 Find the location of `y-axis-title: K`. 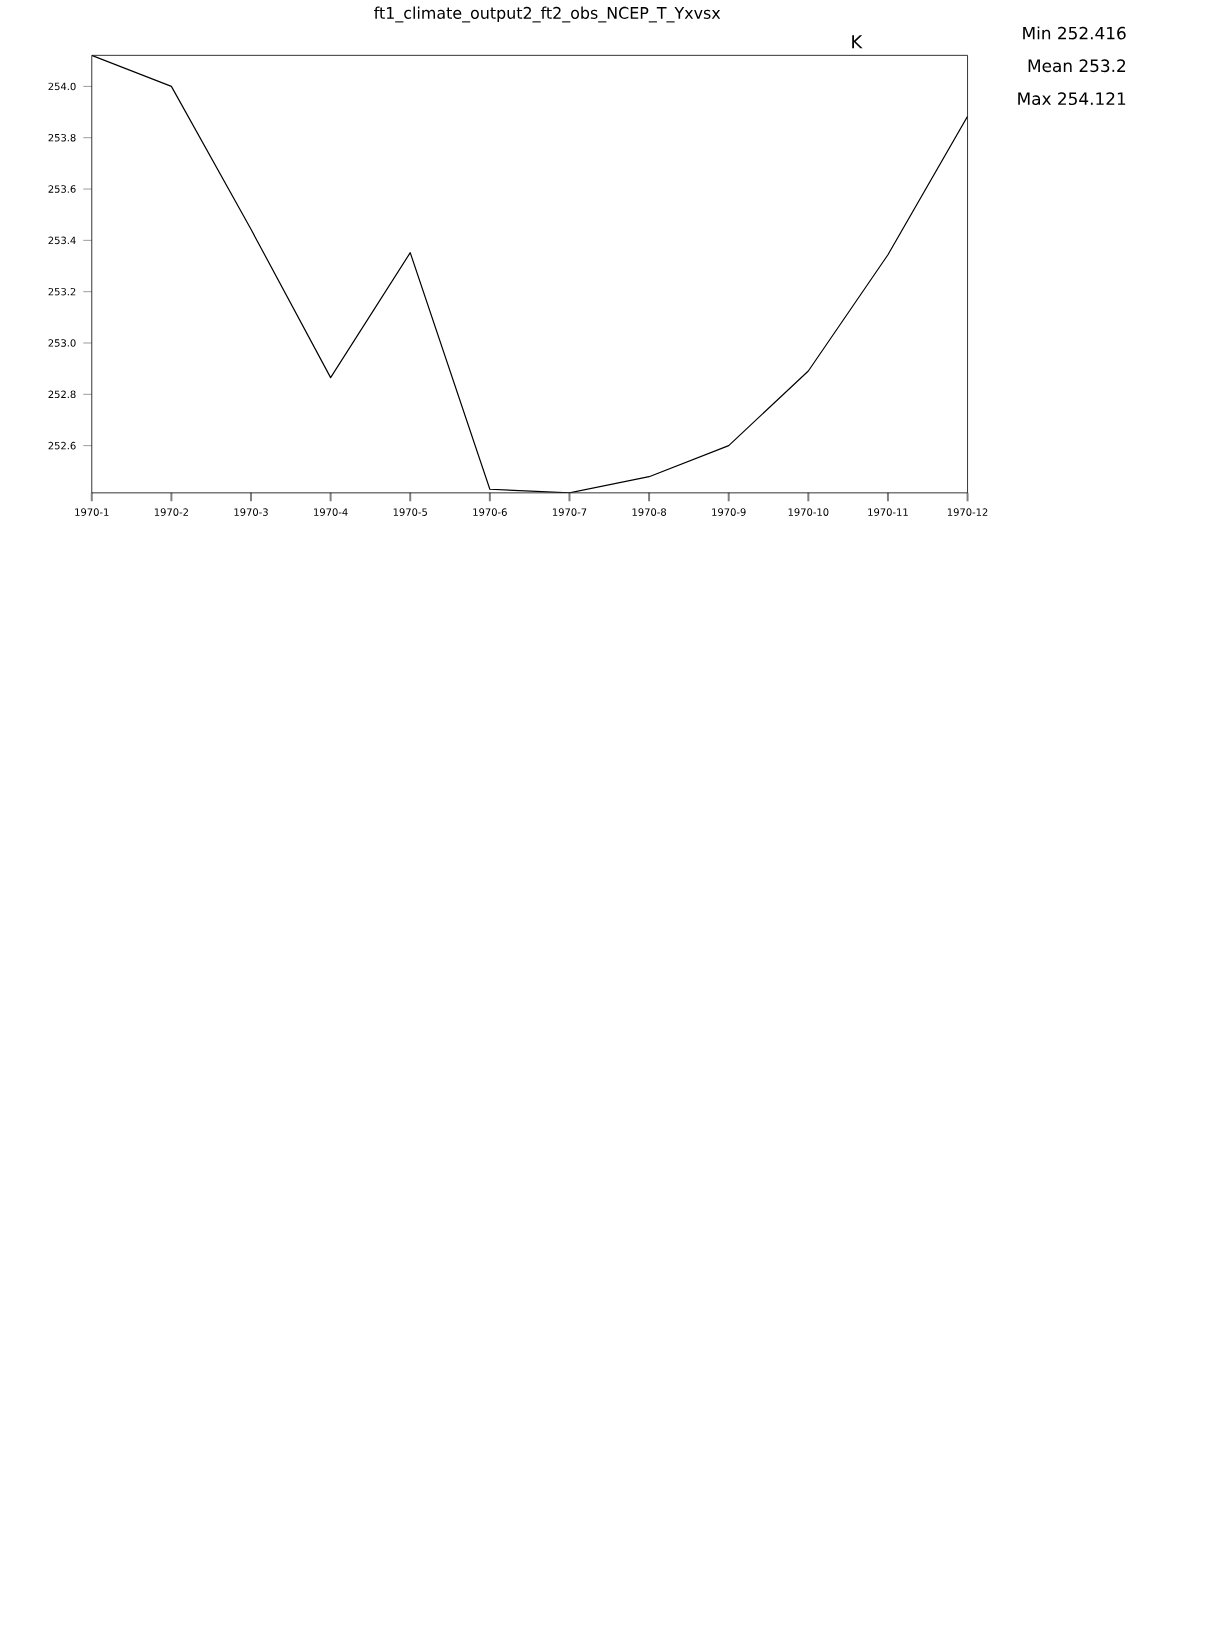

y-axis-title: K is located at coordinates (857, 42).